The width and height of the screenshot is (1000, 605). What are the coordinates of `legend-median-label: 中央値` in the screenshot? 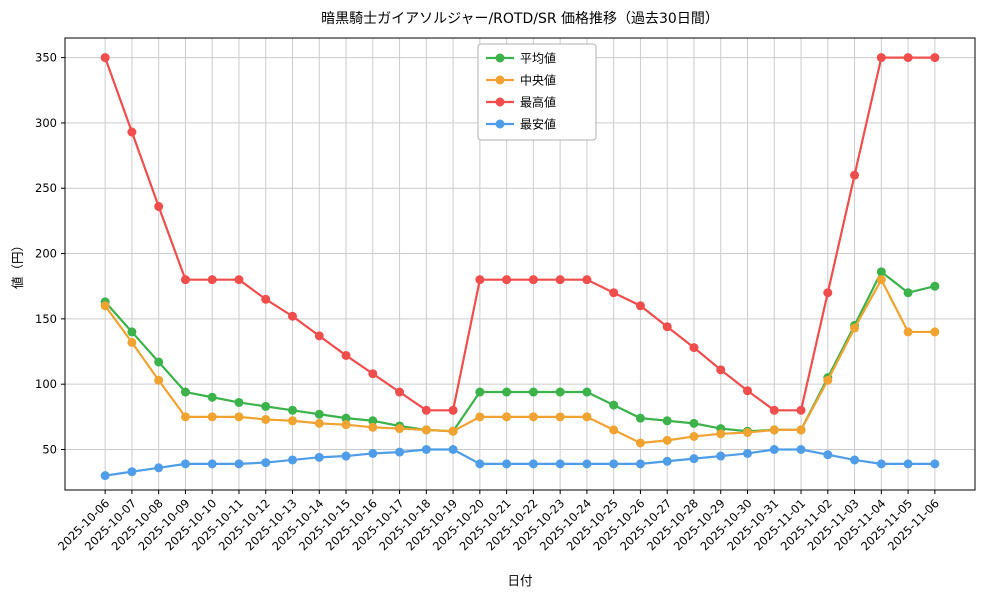 It's located at (538, 80).